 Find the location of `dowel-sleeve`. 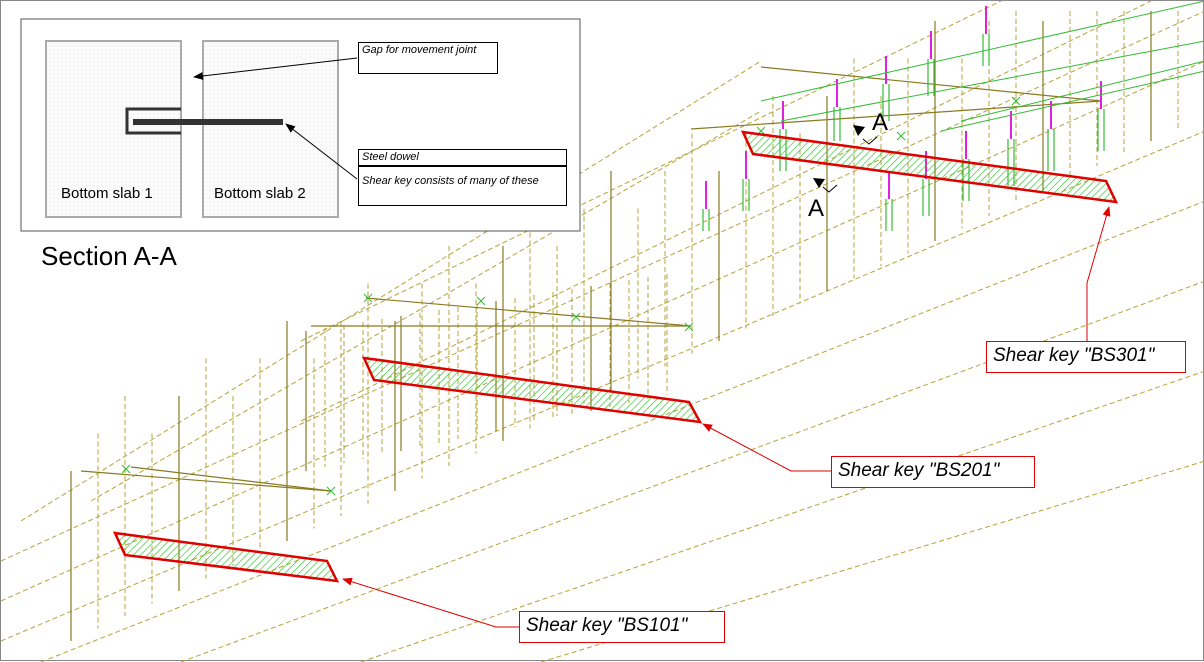

dowel-sleeve is located at coordinates (153, 121).